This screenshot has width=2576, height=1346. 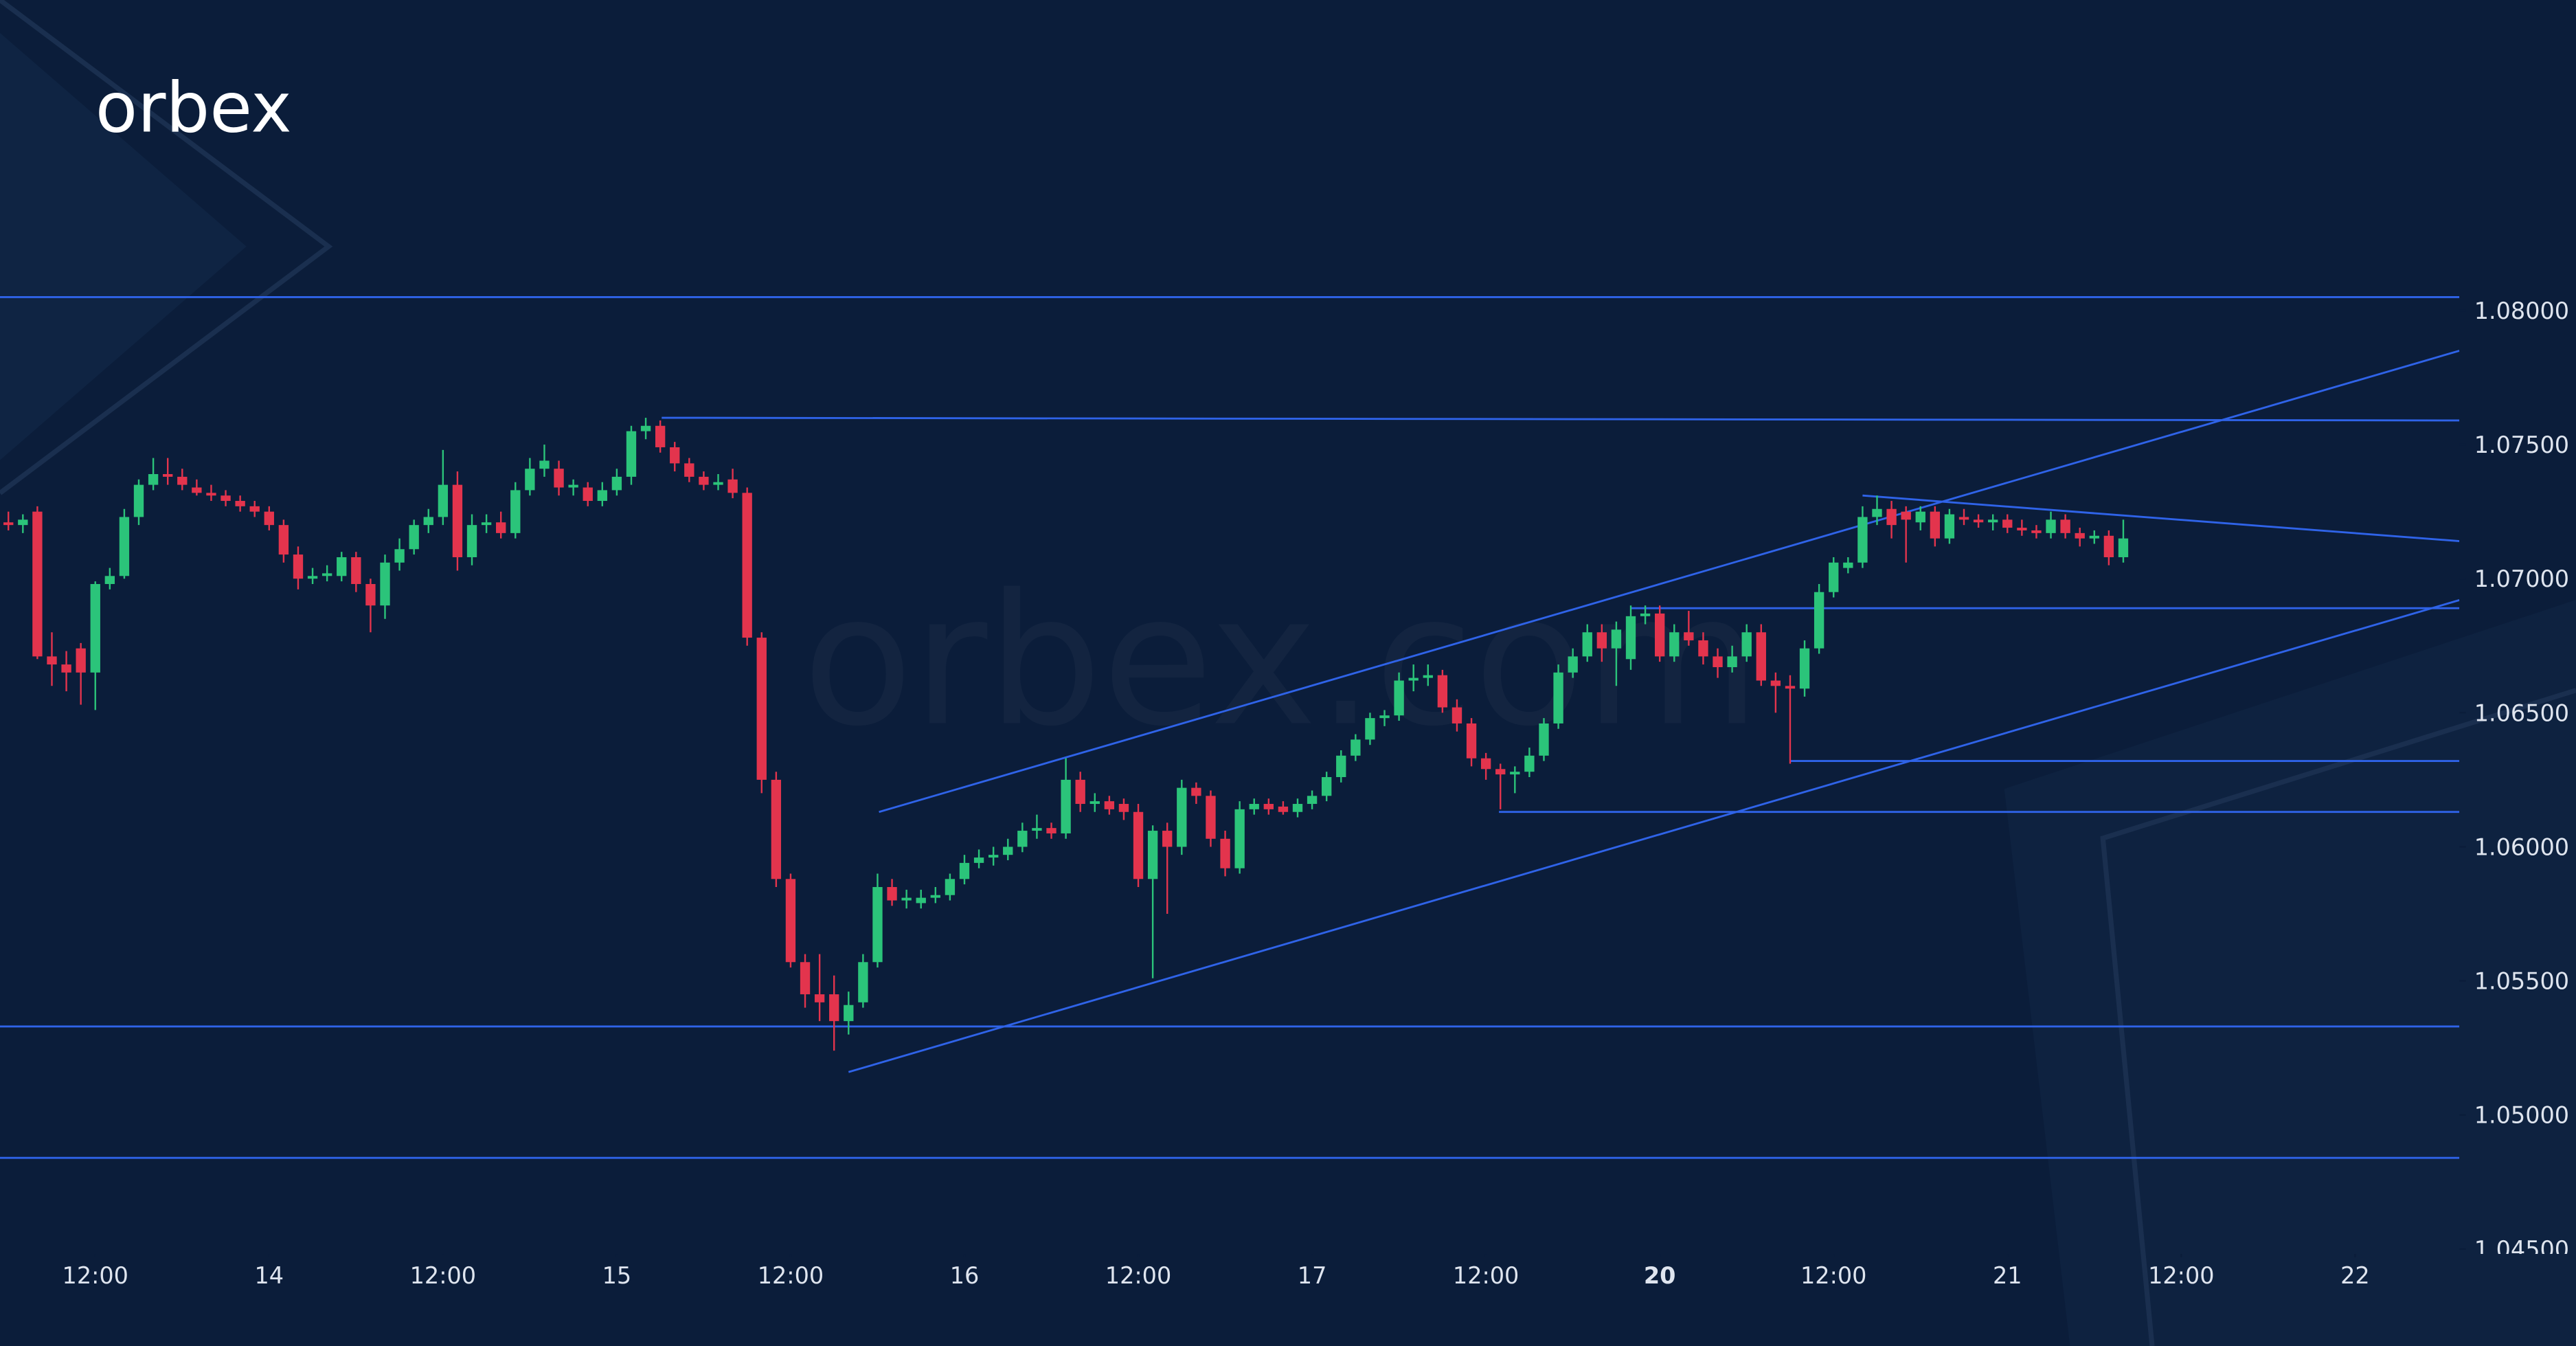 What do you see at coordinates (2521, 712) in the screenshot?
I see `y-tick-label: 1.06500` at bounding box center [2521, 712].